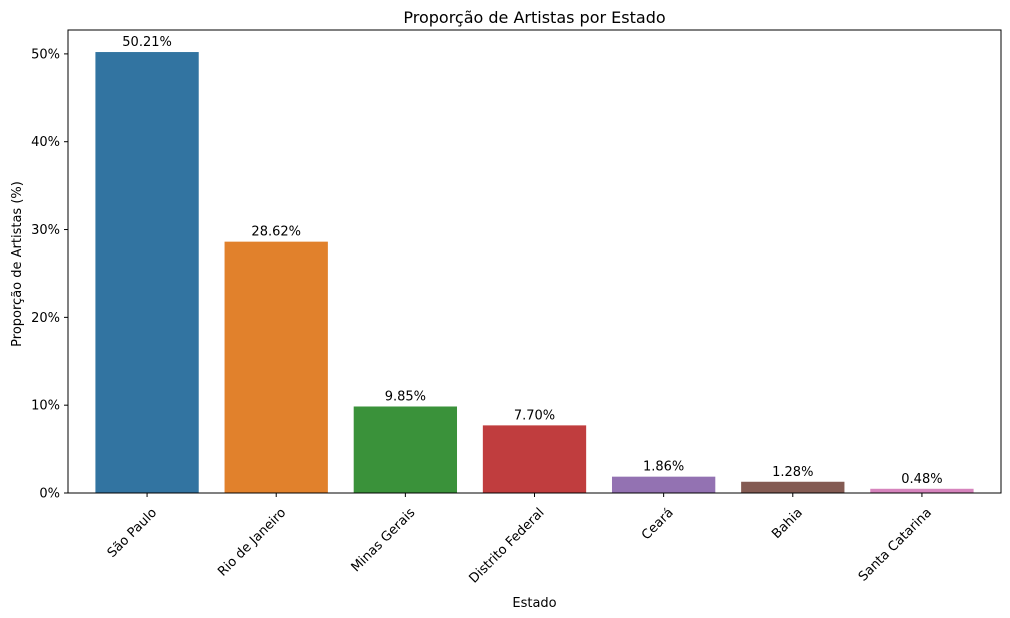  Describe the element at coordinates (45, 54) in the screenshot. I see `y-tick-label: 50%` at that location.